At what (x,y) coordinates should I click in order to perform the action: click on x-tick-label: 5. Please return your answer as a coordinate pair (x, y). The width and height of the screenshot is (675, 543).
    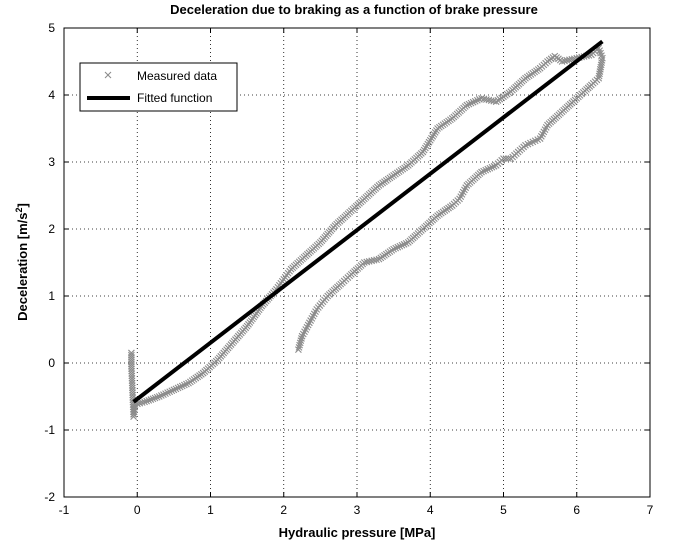
    Looking at the image, I should click on (503, 510).